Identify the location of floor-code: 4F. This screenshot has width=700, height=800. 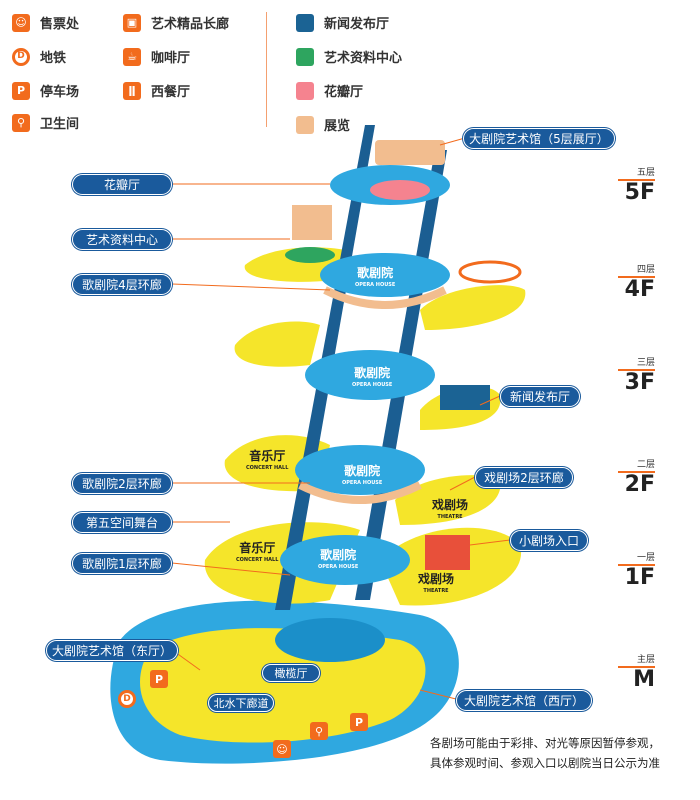
(639, 289).